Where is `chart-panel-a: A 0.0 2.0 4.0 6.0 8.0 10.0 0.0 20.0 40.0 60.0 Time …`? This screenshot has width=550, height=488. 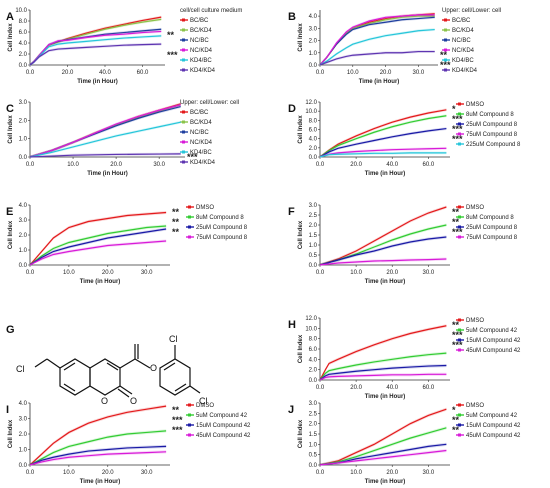 chart-panel-a: A 0.0 2.0 4.0 6.0 8.0 10.0 0.0 20.0 40.0 60.0 Time … is located at coordinates (124, 46).